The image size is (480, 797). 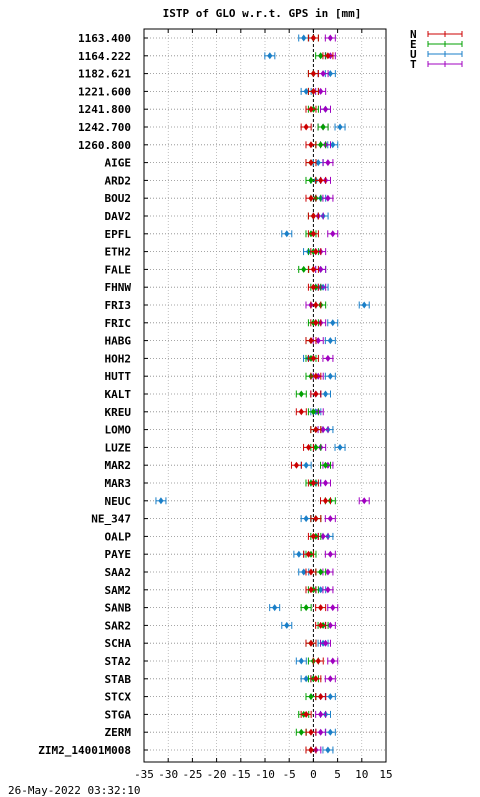 What do you see at coordinates (74, 790) in the screenshot?
I see `timestamp-footer: 26-May-2022 03:32:10` at bounding box center [74, 790].